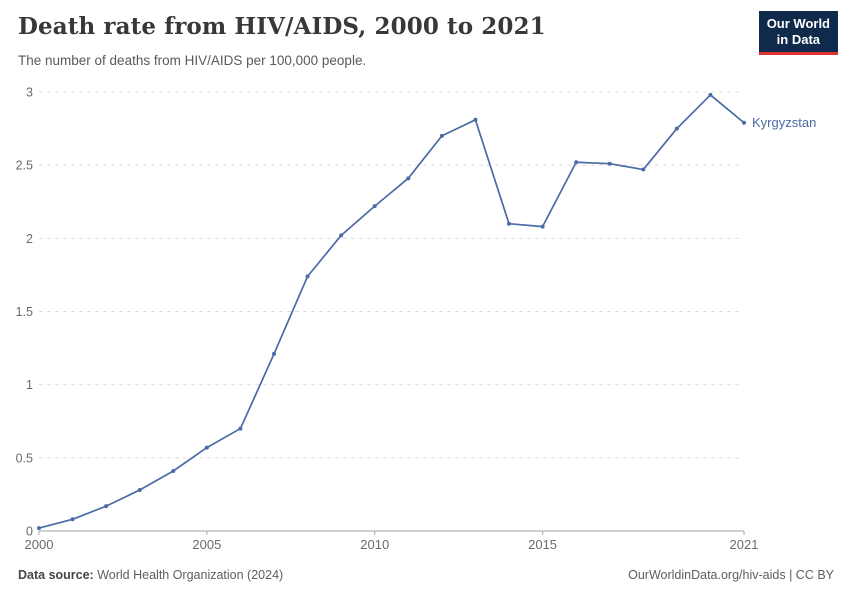 The width and height of the screenshot is (850, 600). Describe the element at coordinates (29, 239) in the screenshot. I see `y-tick-label: 2` at that location.